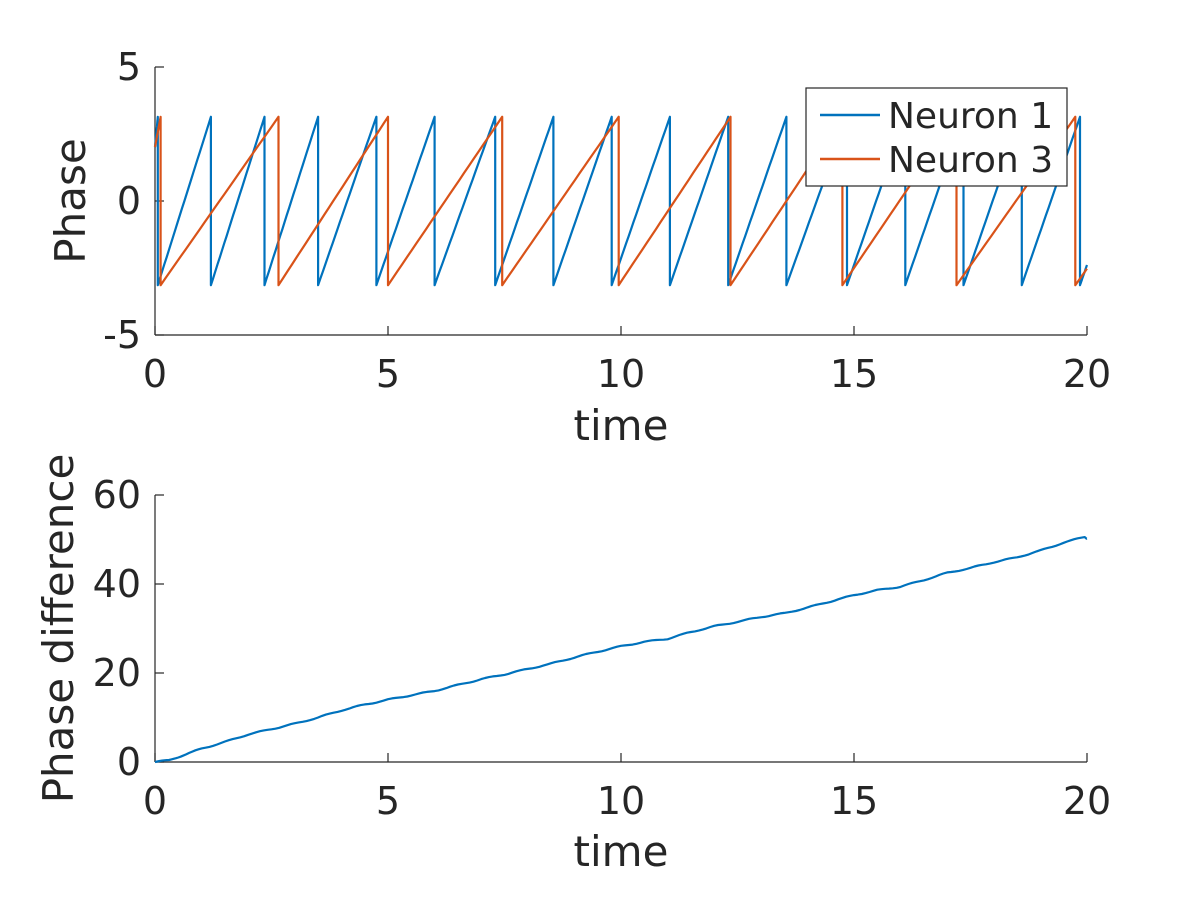  What do you see at coordinates (58, 629) in the screenshot?
I see `y-axis-title: Phase difference` at bounding box center [58, 629].